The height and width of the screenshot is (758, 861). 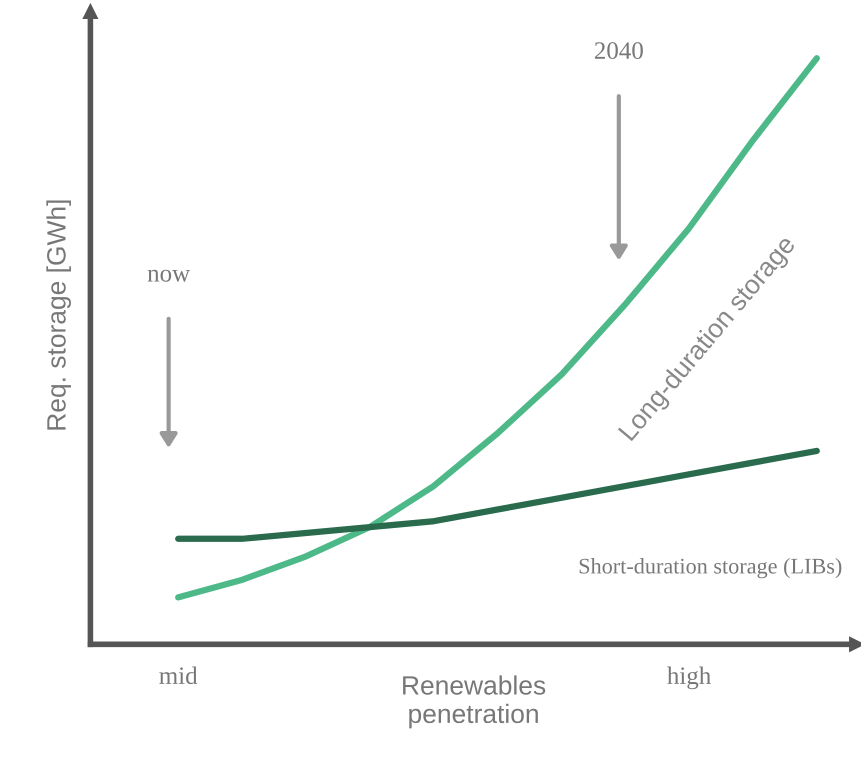 I want to click on x-axis-title: Renewables penetration, so click(x=474, y=701).